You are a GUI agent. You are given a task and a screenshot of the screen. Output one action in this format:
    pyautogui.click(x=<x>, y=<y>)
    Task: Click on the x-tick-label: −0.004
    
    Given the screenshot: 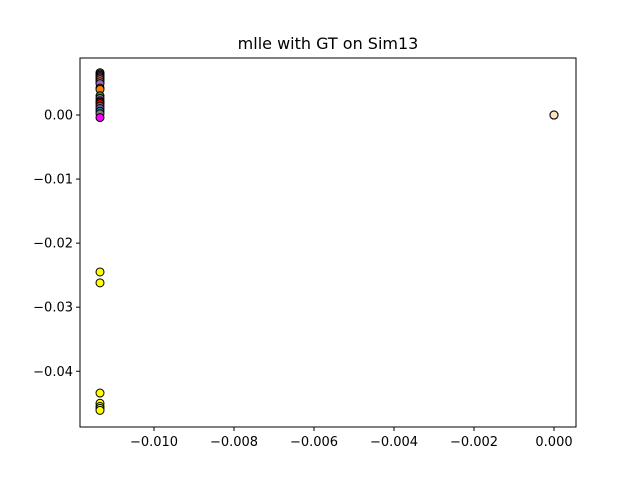 What is the action you would take?
    pyautogui.click(x=394, y=442)
    